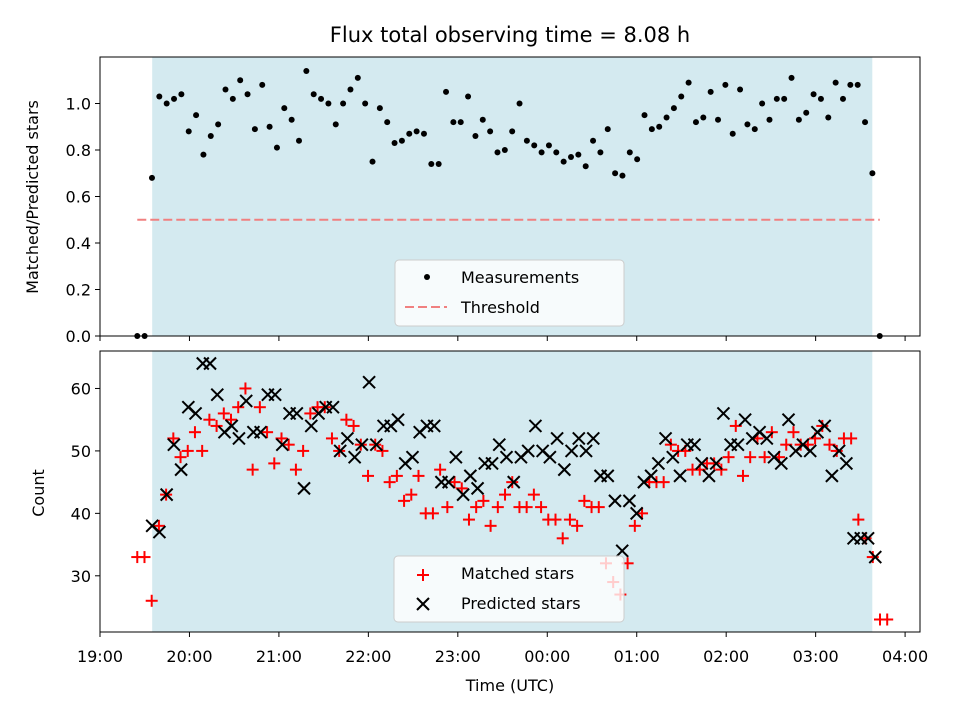 This screenshot has width=960, height=720. Describe the element at coordinates (81, 388) in the screenshot. I see `y-tick-label: 60` at that location.